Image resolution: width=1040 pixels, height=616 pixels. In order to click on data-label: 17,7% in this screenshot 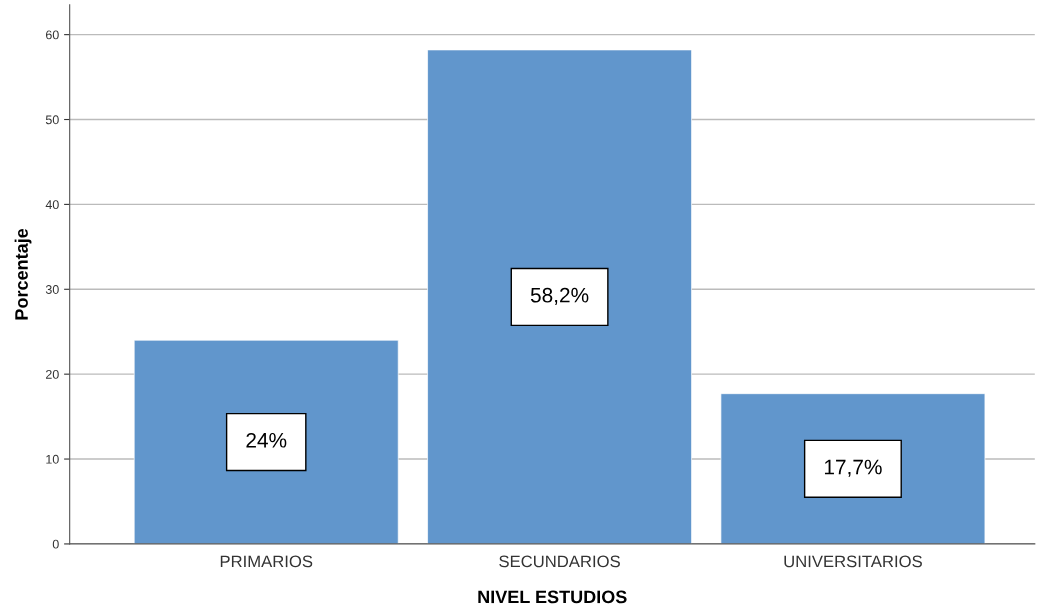, I will do `click(853, 468)`.